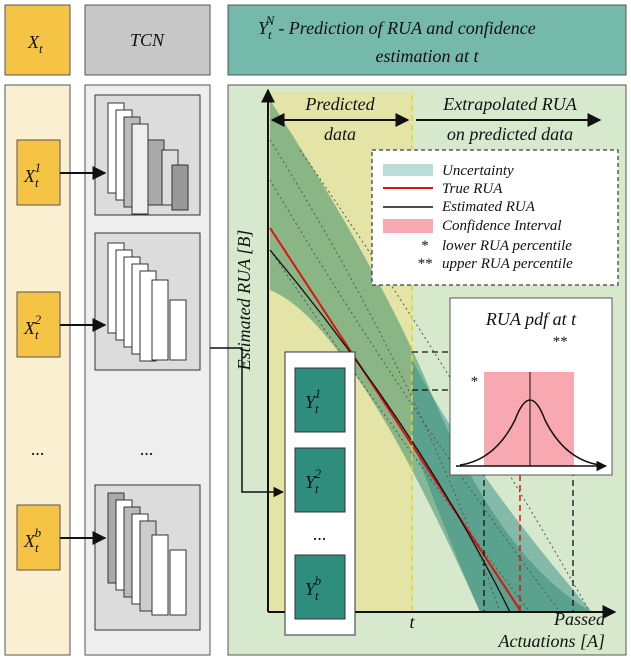  I want to click on legend-symbol: *, so click(425, 246).